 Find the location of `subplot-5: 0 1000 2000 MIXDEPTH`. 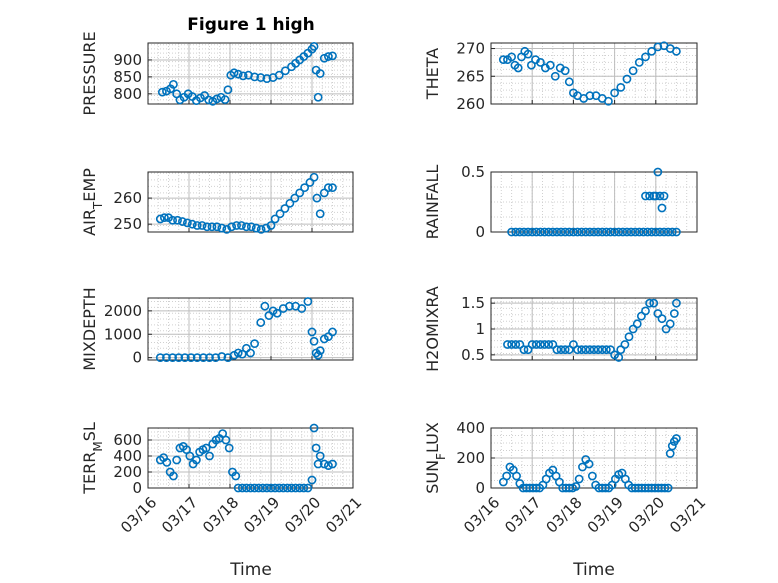

subplot-5: 0 1000 2000 MIXDEPTH is located at coordinates (217, 329).